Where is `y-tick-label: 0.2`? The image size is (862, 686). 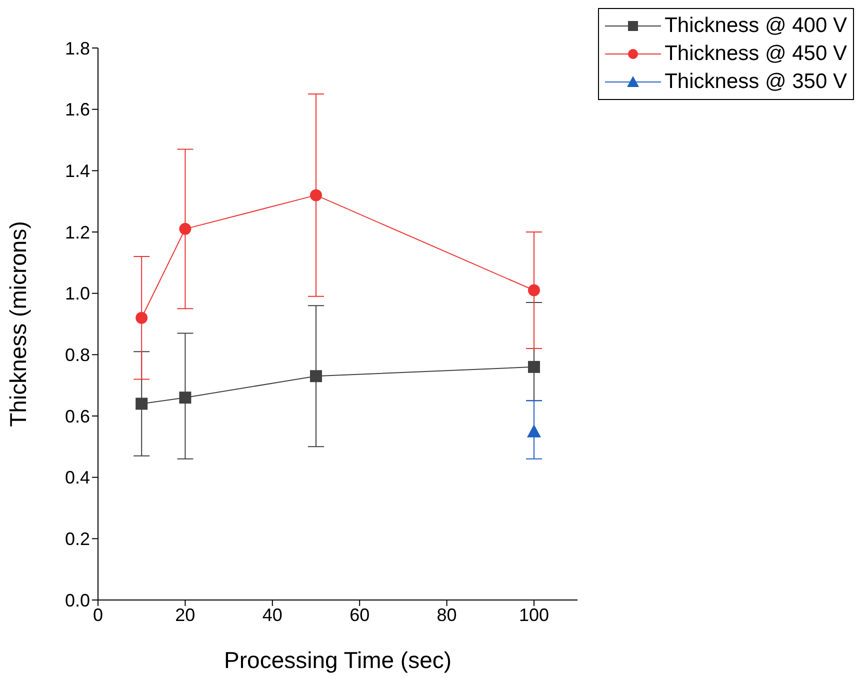 y-tick-label: 0.2 is located at coordinates (77, 539).